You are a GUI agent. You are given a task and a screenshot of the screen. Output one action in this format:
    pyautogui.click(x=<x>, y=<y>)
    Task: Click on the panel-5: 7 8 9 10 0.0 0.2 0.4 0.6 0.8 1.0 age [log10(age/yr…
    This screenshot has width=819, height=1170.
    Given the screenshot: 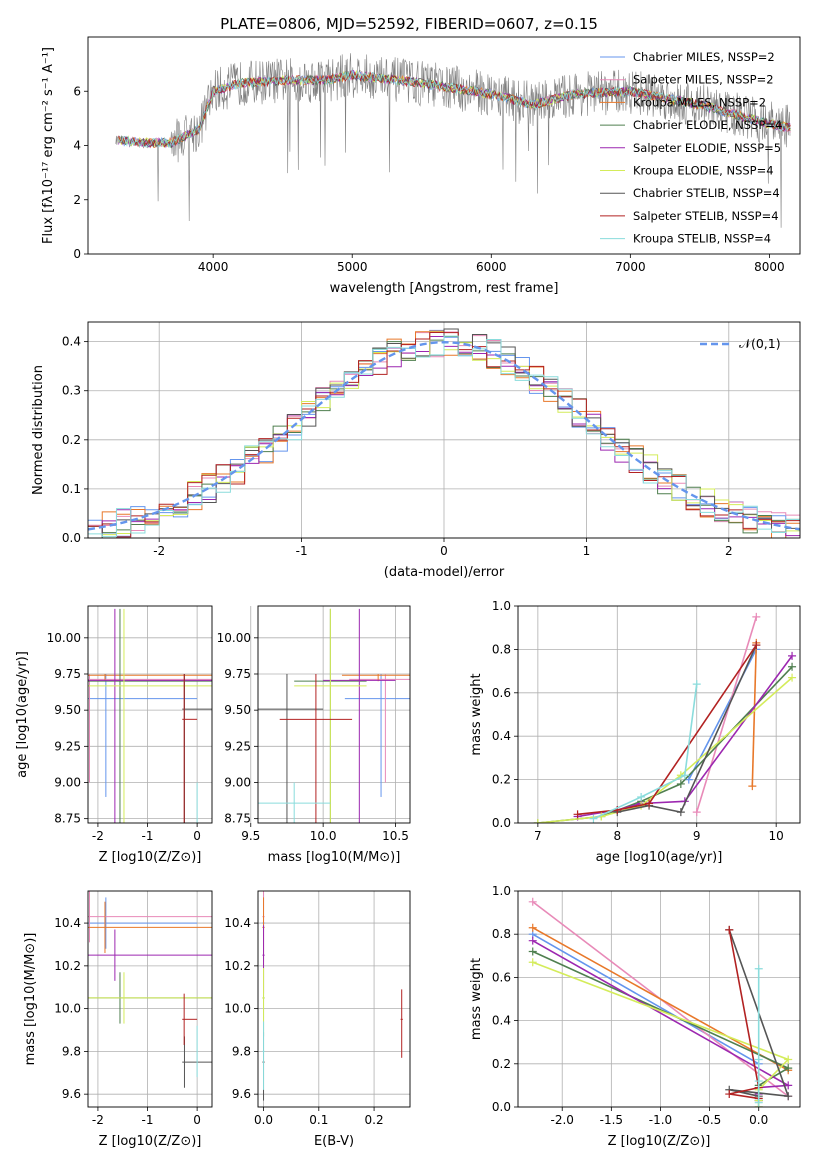 What is the action you would take?
    pyautogui.click(x=635, y=732)
    